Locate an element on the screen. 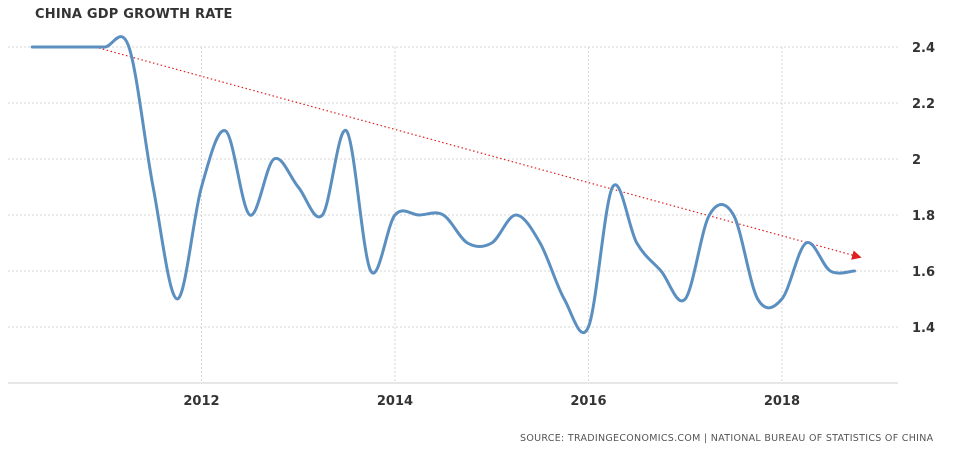  y-tick-label: 2.4 is located at coordinates (923, 48).